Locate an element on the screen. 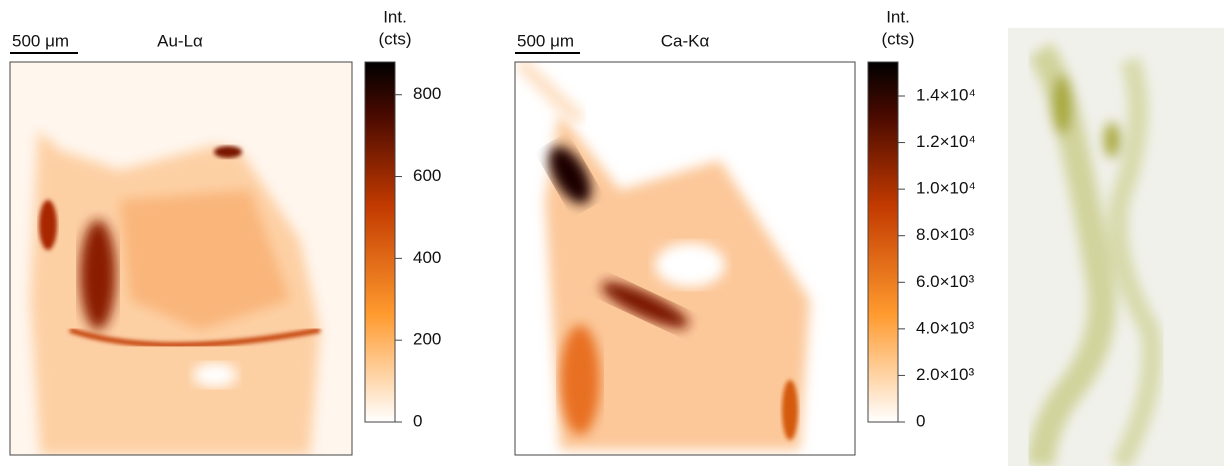 The height and width of the screenshot is (466, 1224). panel-title: Ca-Kα is located at coordinates (685, 40).